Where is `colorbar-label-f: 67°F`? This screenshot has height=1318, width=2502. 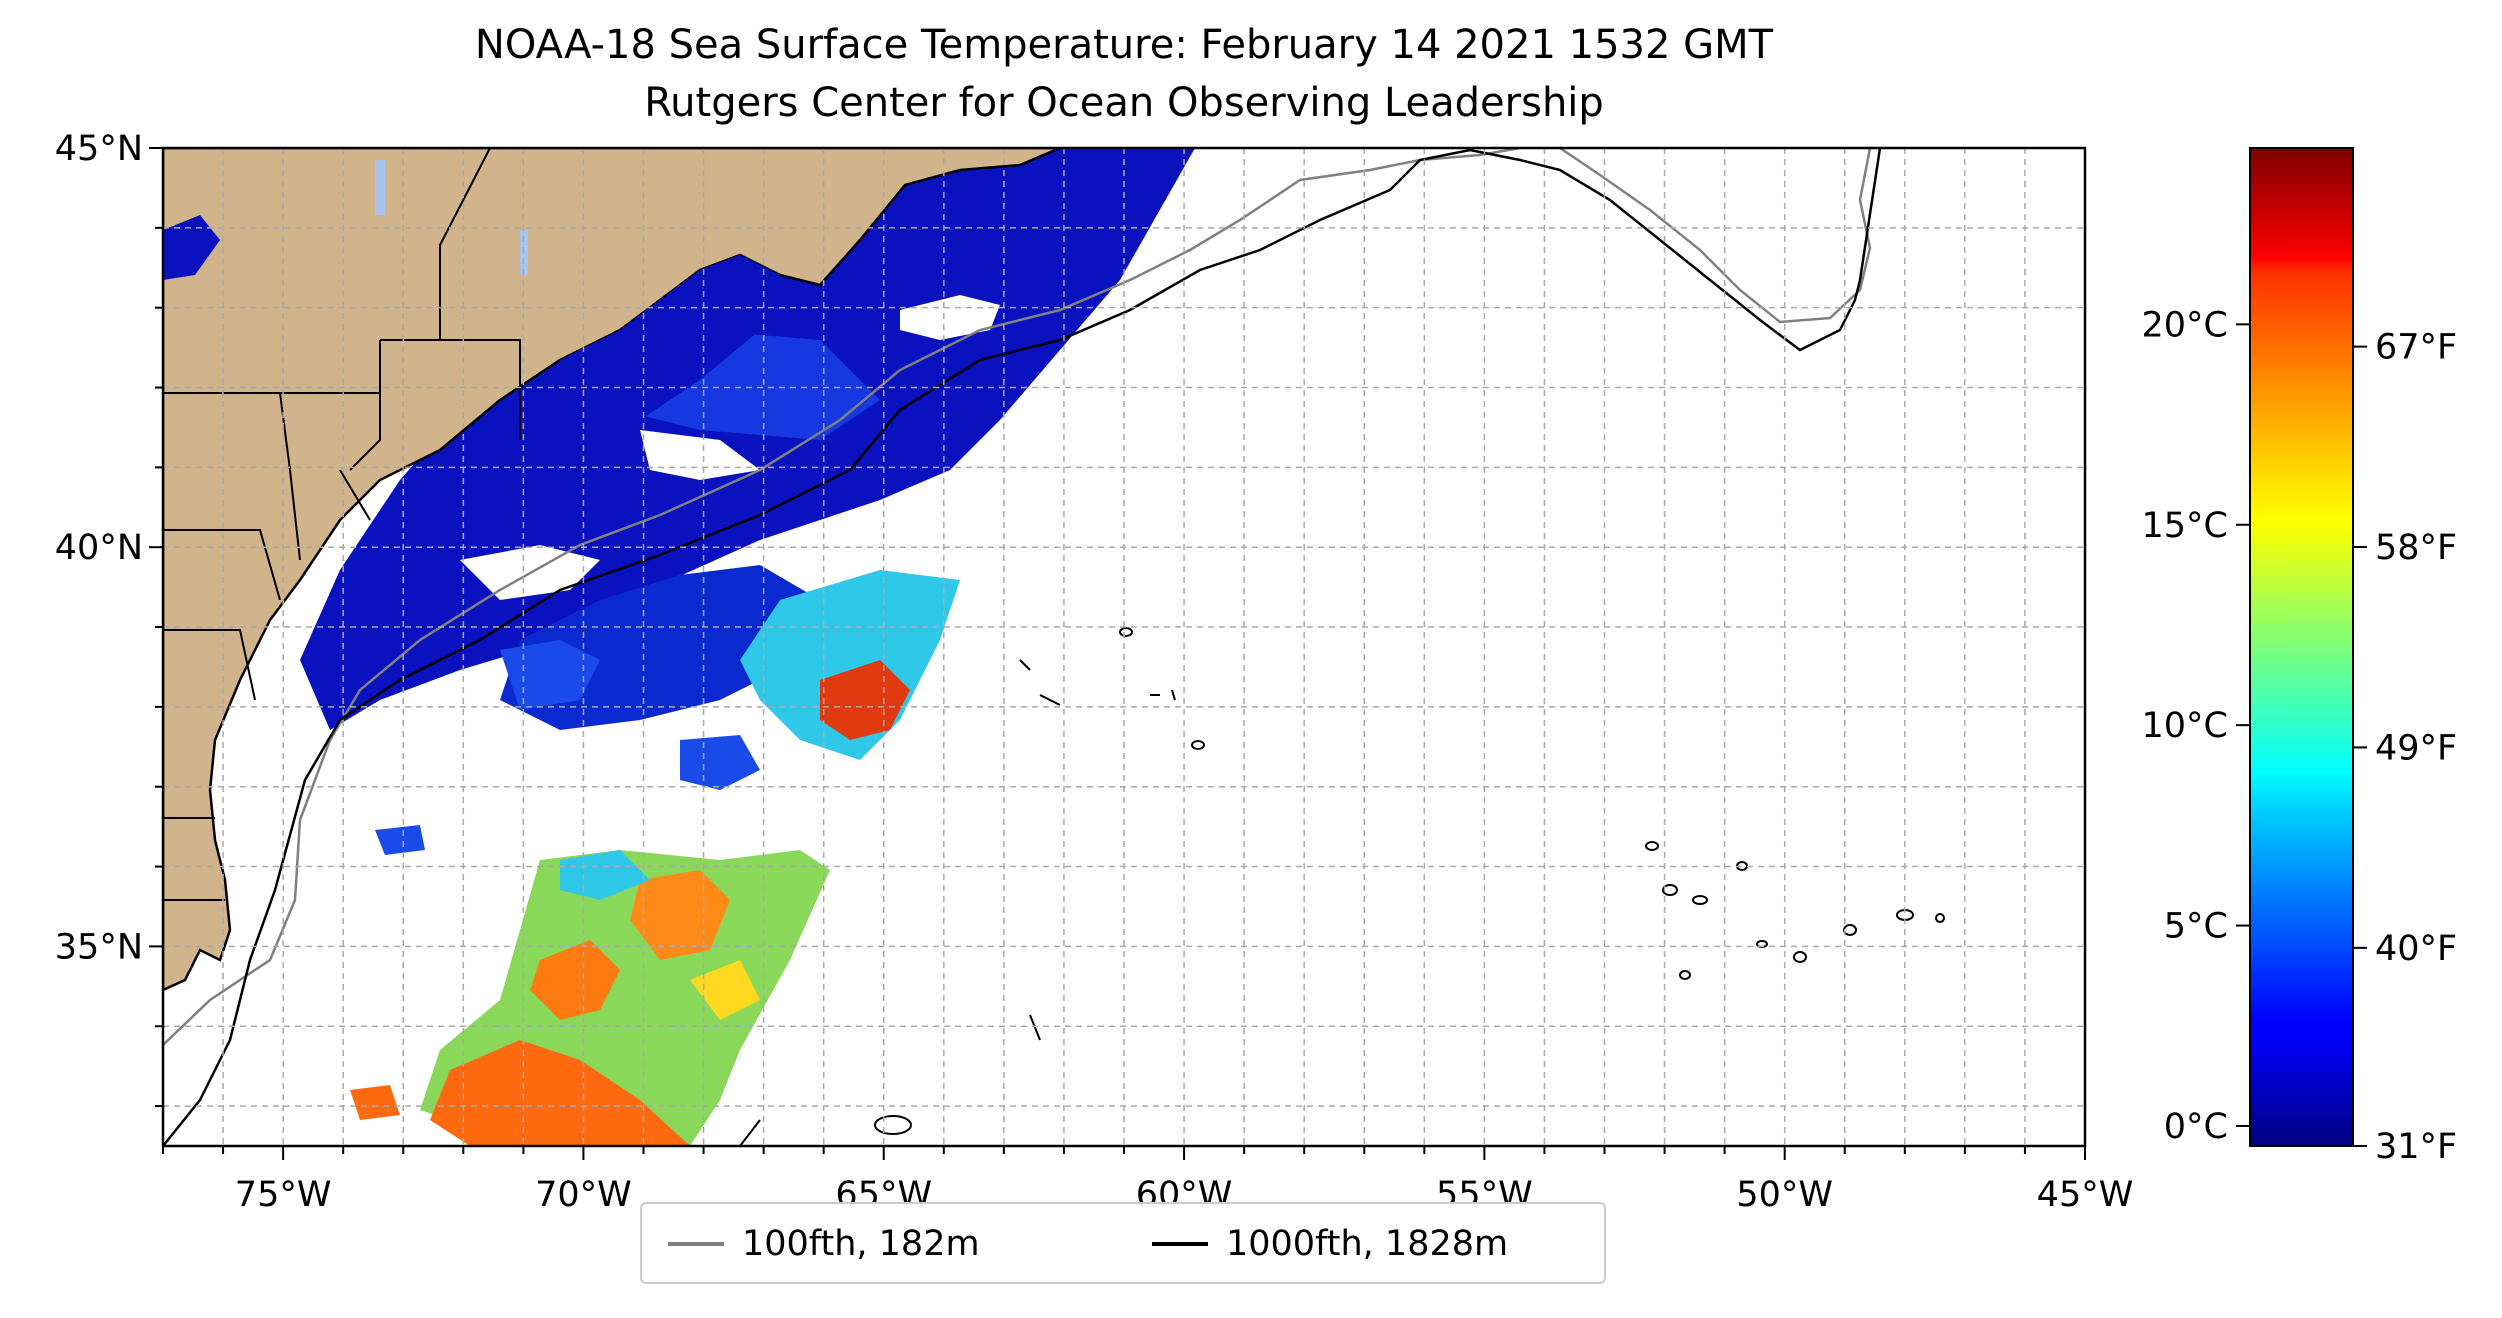
colorbar-label-f: 67°F is located at coordinates (2416, 348).